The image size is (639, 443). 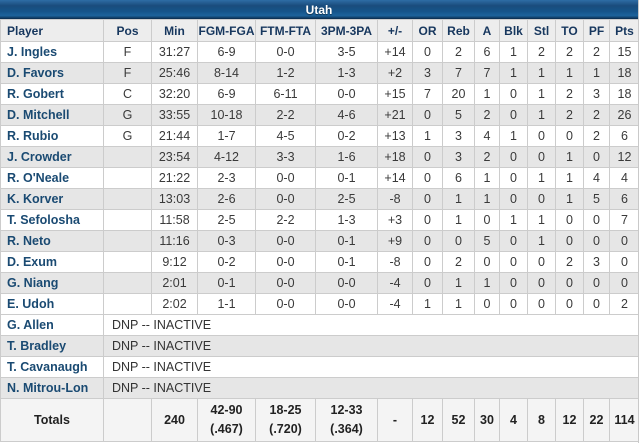 What do you see at coordinates (458, 30) in the screenshot?
I see `column-header-reb: Reb` at bounding box center [458, 30].